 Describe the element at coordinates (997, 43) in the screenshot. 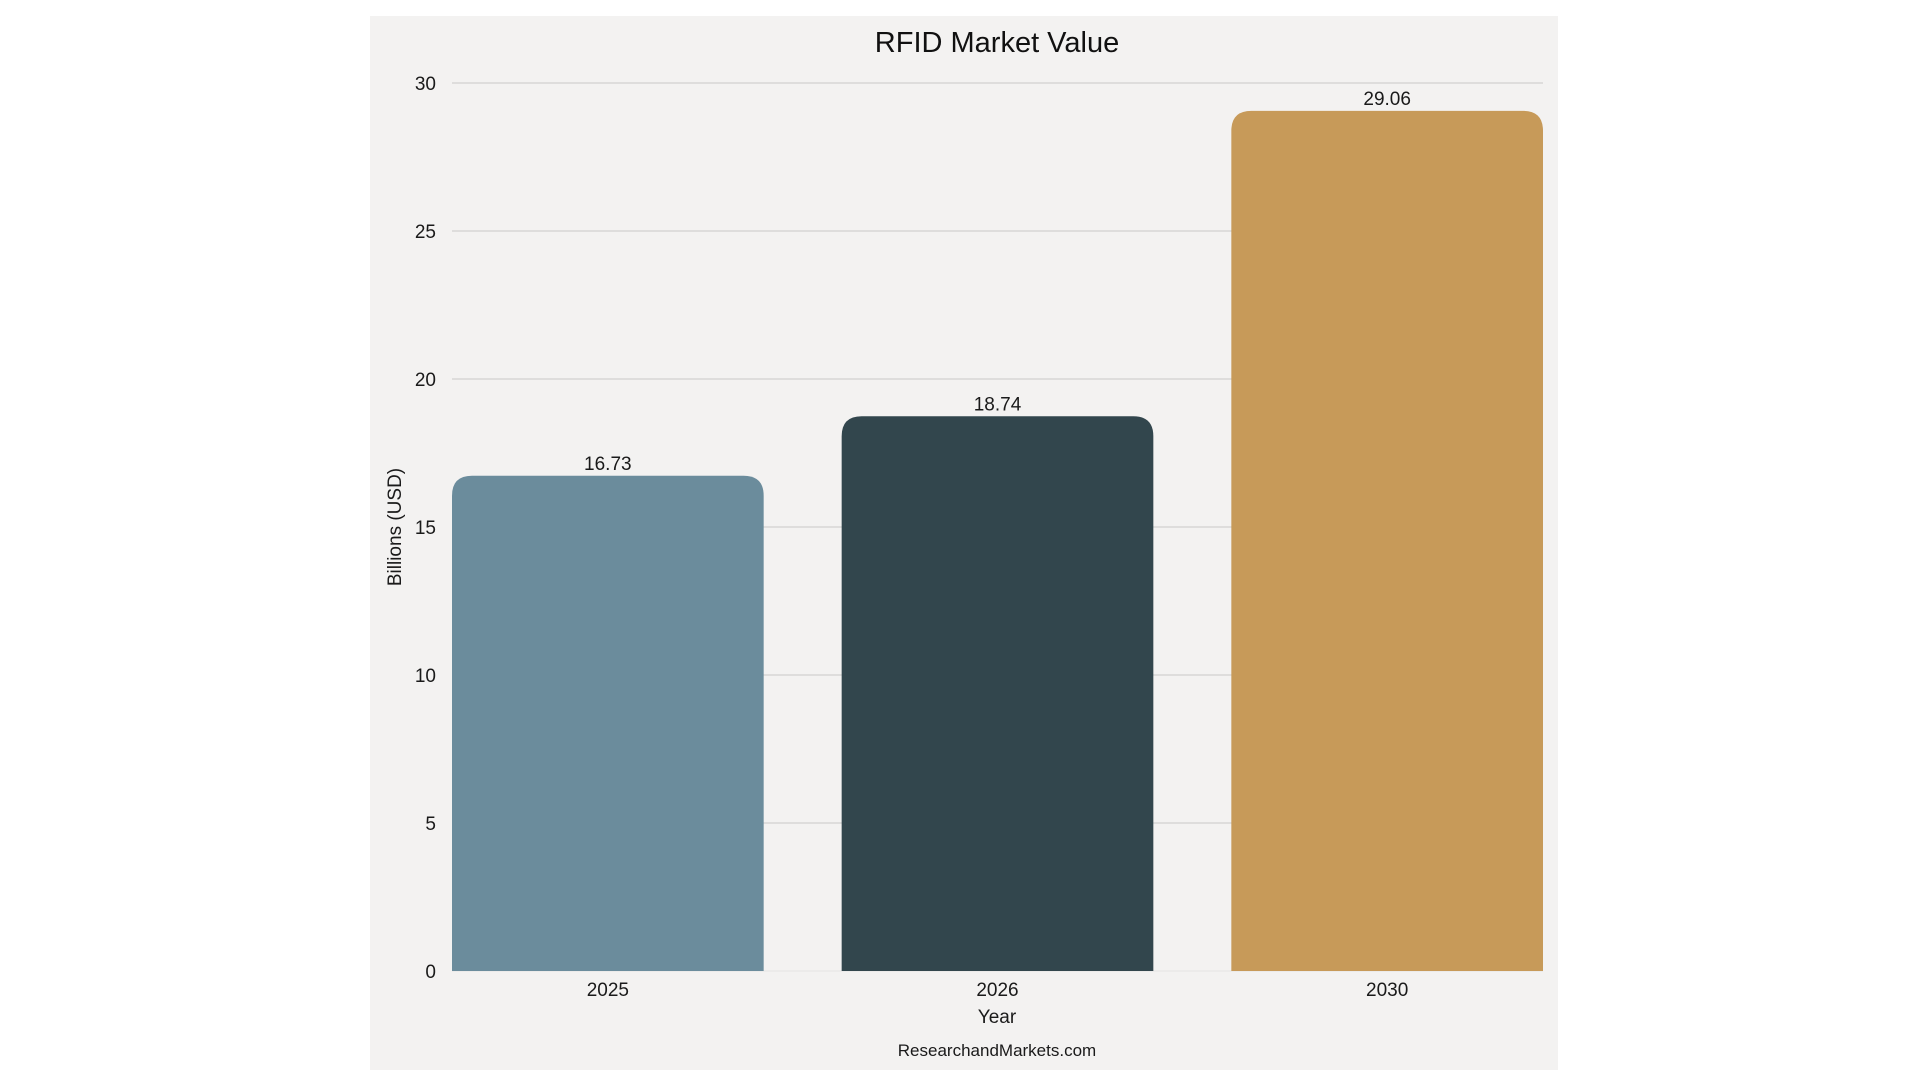

I see `chart-title: RFID Market Value` at that location.